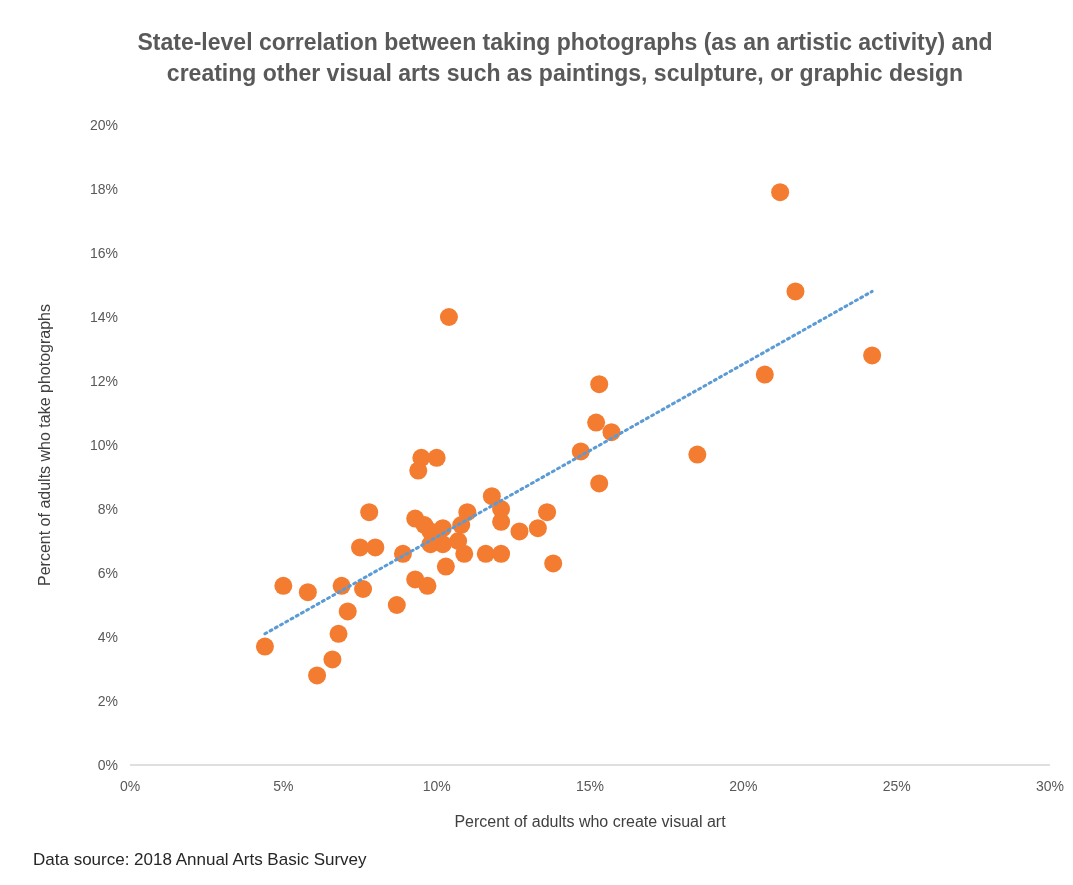  I want to click on y-axis-title: Percent of adults who take photographs, so click(44, 445).